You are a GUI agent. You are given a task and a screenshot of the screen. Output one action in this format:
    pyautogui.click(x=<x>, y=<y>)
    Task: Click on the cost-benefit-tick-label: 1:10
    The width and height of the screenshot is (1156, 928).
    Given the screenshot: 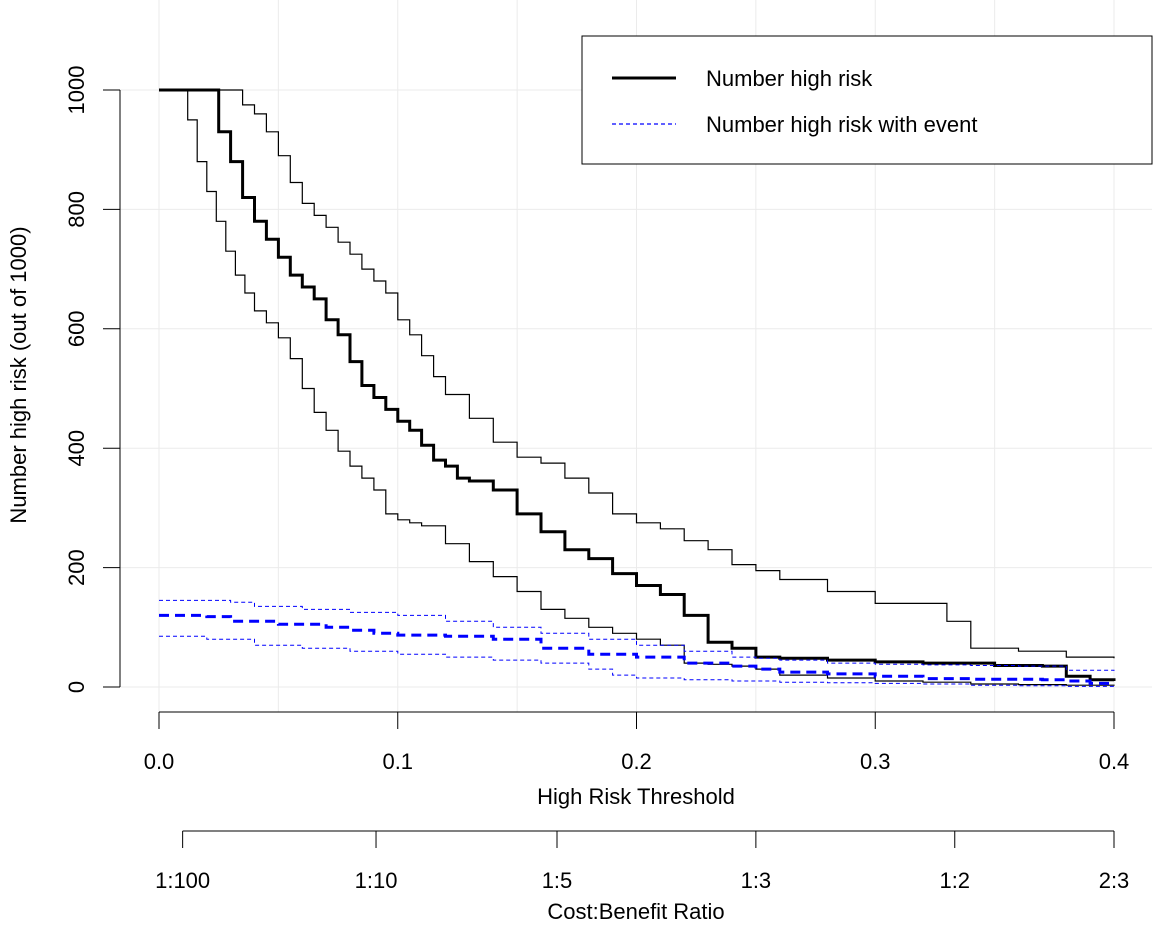 What is the action you would take?
    pyautogui.click(x=376, y=880)
    